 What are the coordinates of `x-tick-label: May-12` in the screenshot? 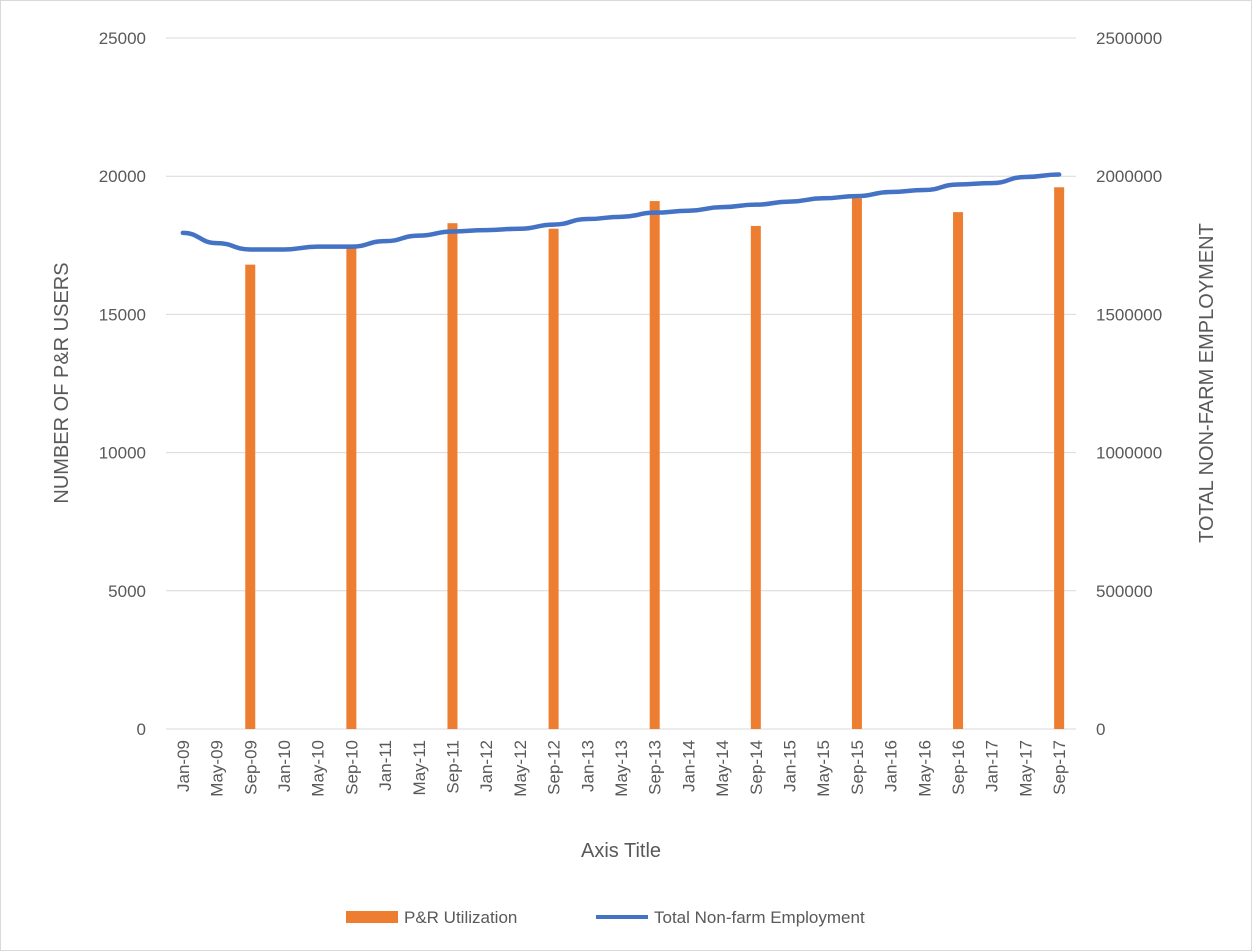 It's located at (520, 768).